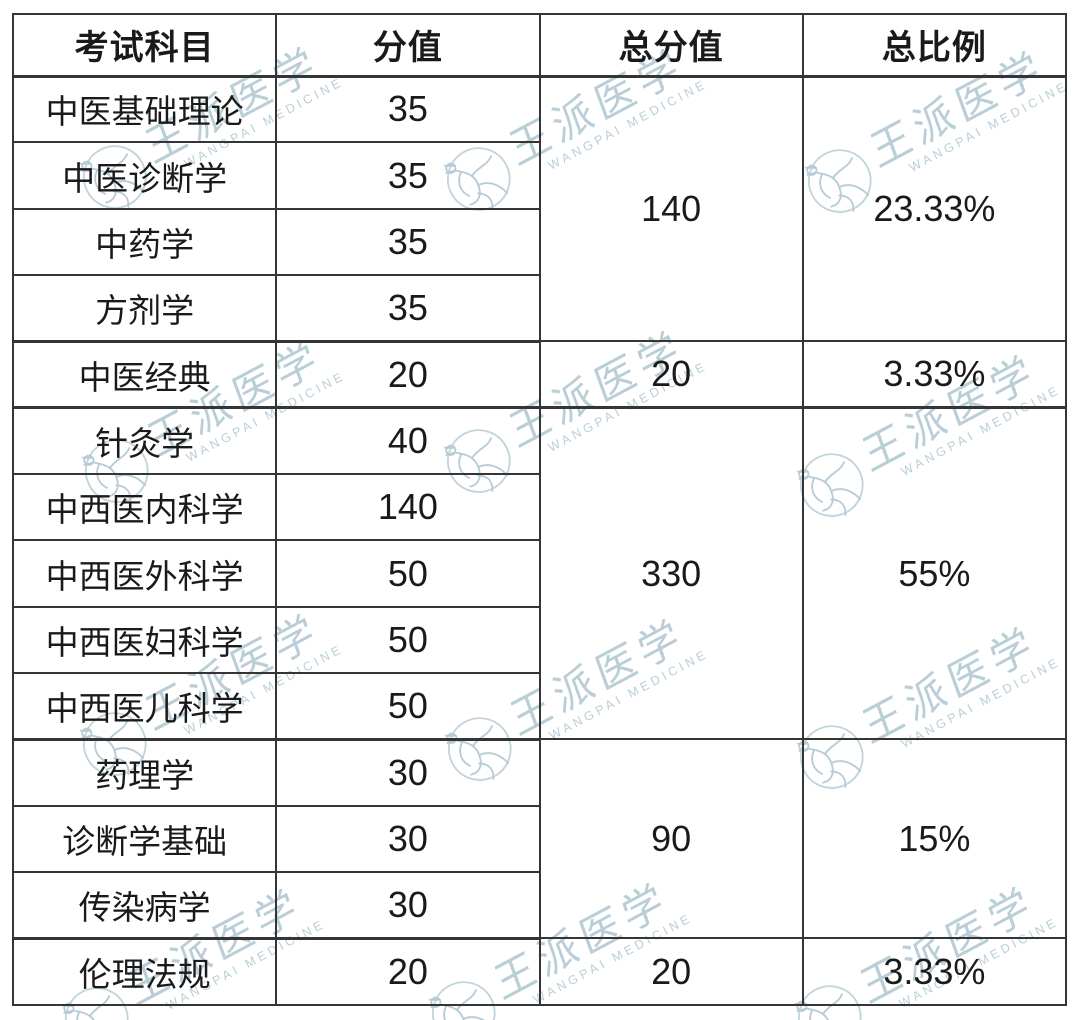  What do you see at coordinates (144, 441) in the screenshot?
I see `subject-cell: 针灸学` at bounding box center [144, 441].